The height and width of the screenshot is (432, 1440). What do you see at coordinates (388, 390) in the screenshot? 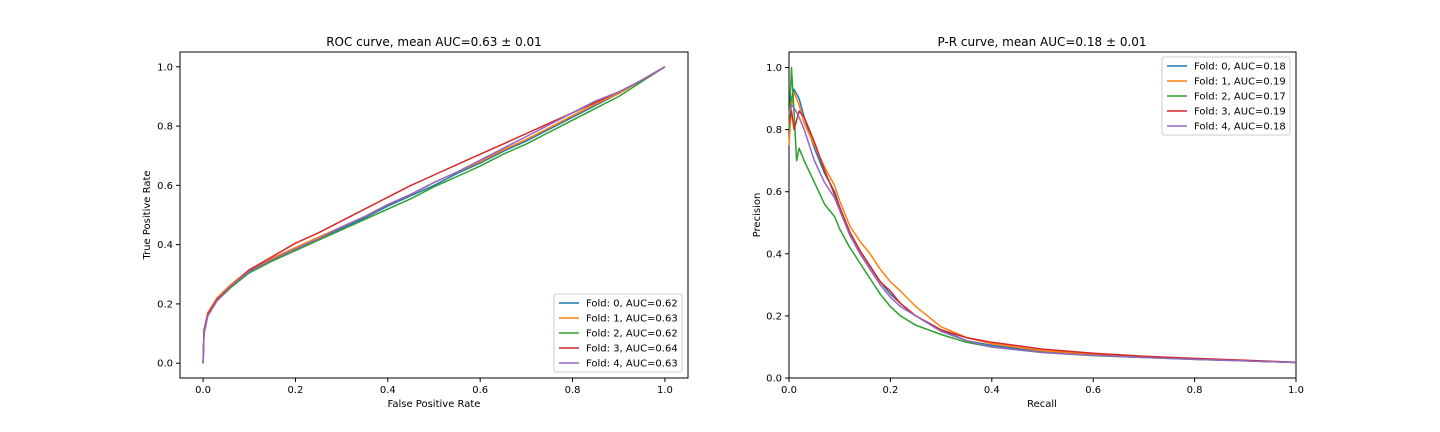
I see `roc-xtick-label: 0.4` at bounding box center [388, 390].